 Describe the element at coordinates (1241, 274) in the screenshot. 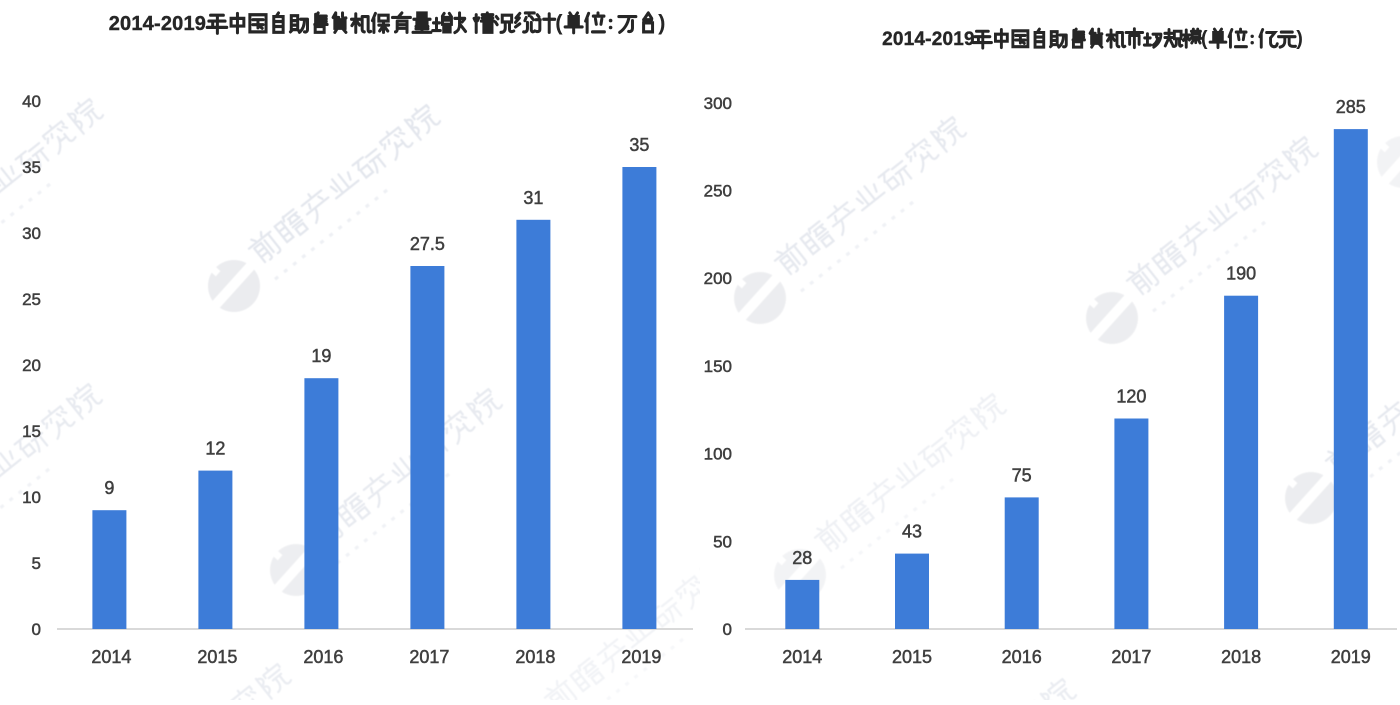

I see `svg-text: 190` at that location.